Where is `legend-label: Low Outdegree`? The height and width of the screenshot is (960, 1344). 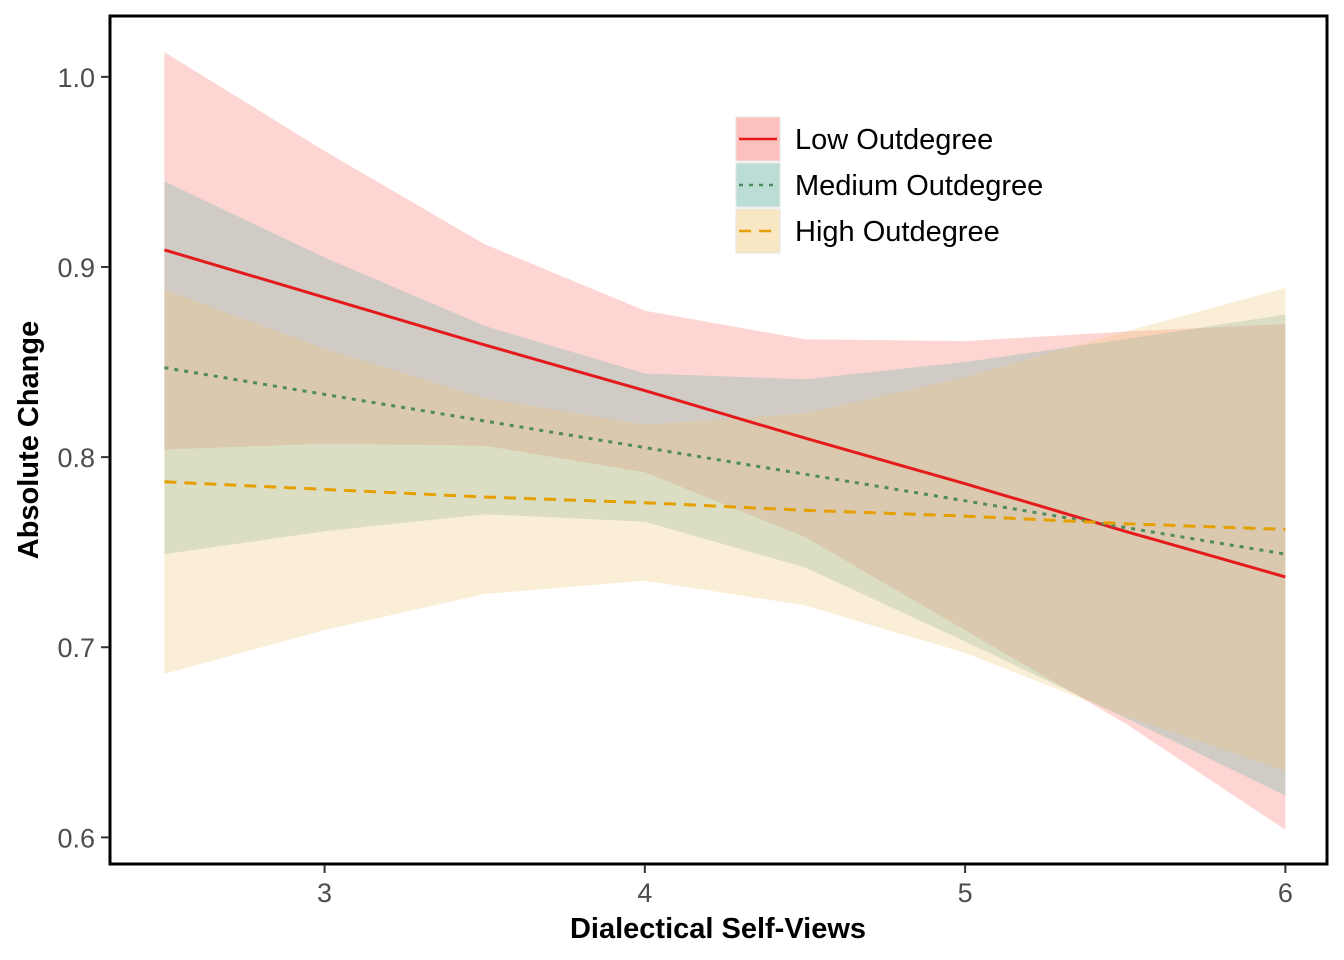 legend-label: Low Outdegree is located at coordinates (894, 140).